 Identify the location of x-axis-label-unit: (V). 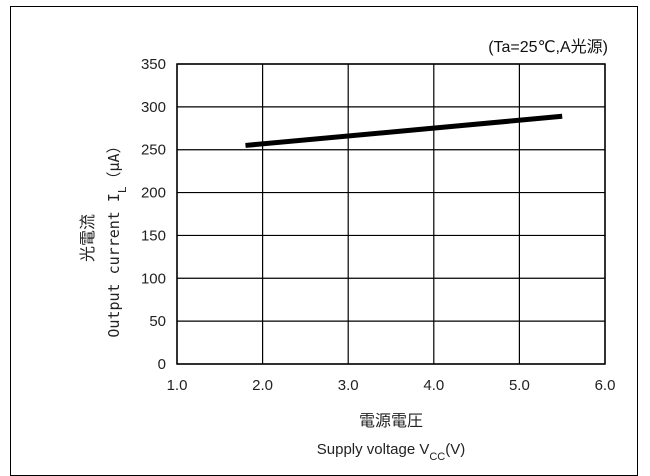
(455, 449).